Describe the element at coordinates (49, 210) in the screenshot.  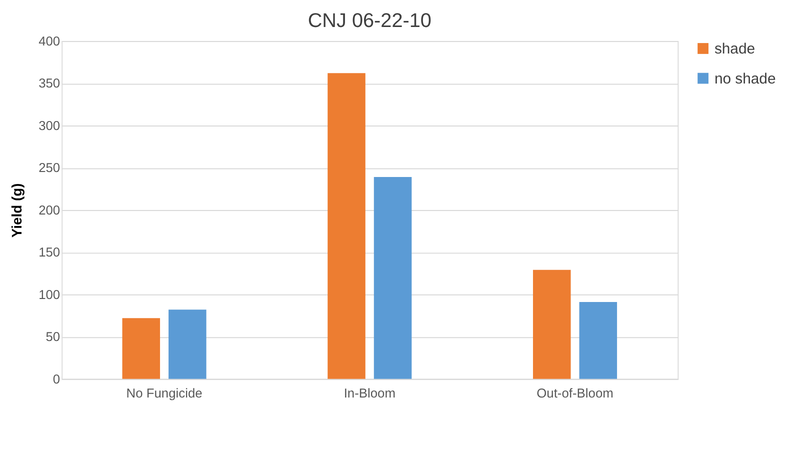
I see `y-tick-label: 200` at that location.